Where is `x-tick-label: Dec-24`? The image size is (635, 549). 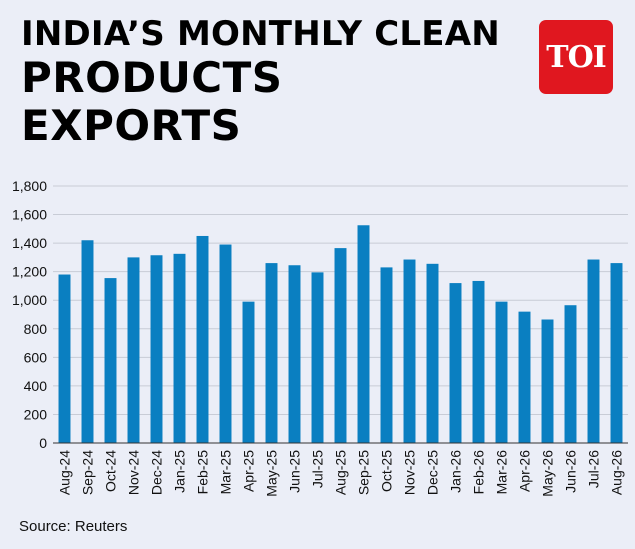
x-tick-label: Dec-24 is located at coordinates (157, 472).